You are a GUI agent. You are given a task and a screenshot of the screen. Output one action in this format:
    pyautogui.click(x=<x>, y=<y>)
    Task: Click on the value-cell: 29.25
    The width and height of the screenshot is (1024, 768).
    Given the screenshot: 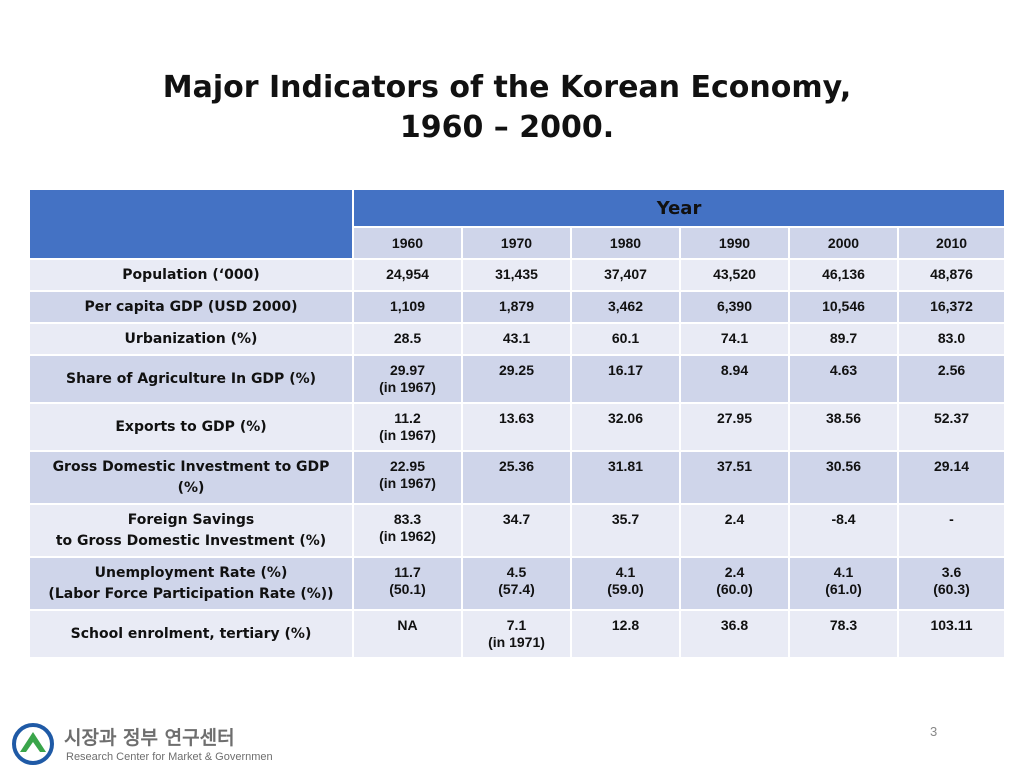 What is the action you would take?
    pyautogui.click(x=517, y=380)
    